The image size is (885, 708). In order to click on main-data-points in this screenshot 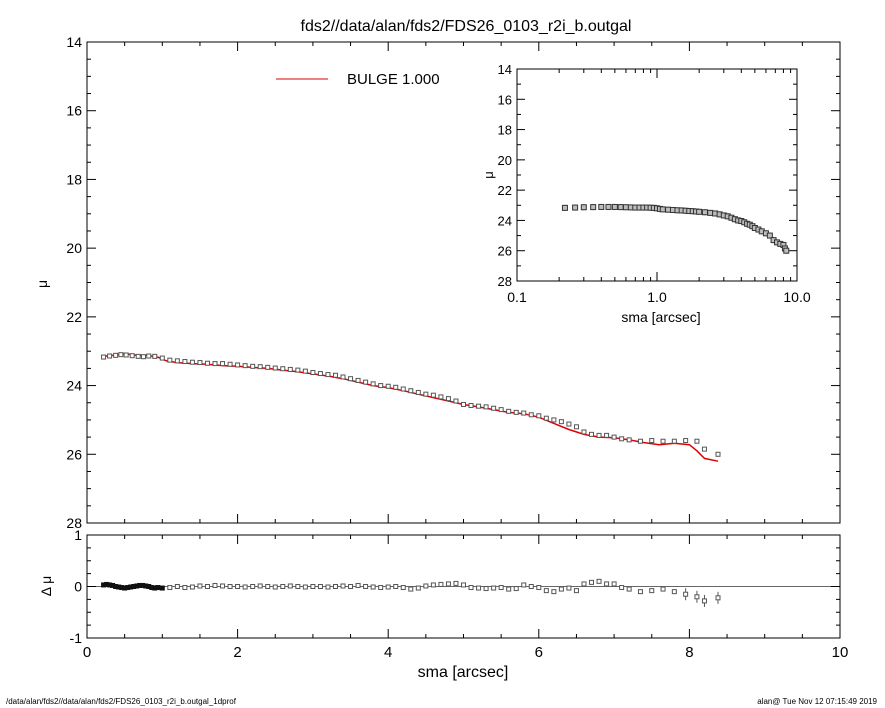, I will do `click(411, 404)`.